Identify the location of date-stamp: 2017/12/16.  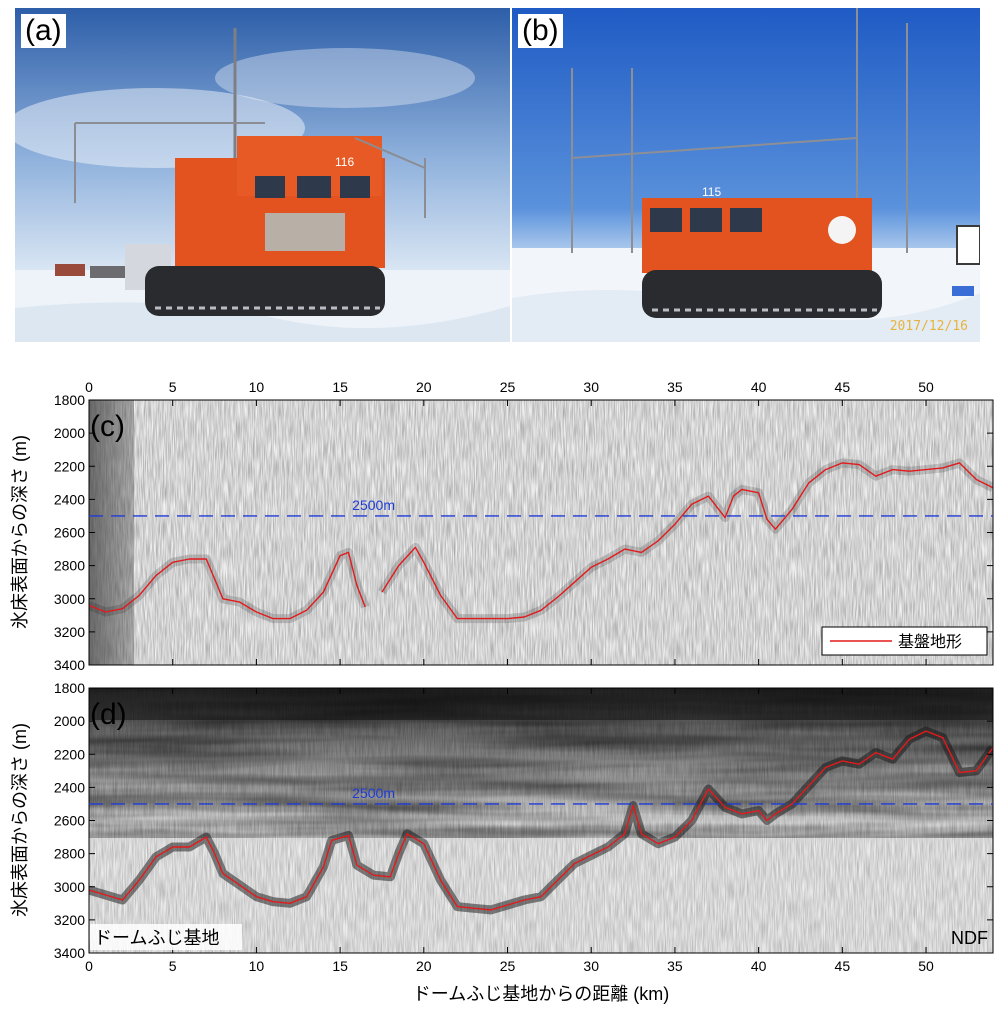
(928, 326).